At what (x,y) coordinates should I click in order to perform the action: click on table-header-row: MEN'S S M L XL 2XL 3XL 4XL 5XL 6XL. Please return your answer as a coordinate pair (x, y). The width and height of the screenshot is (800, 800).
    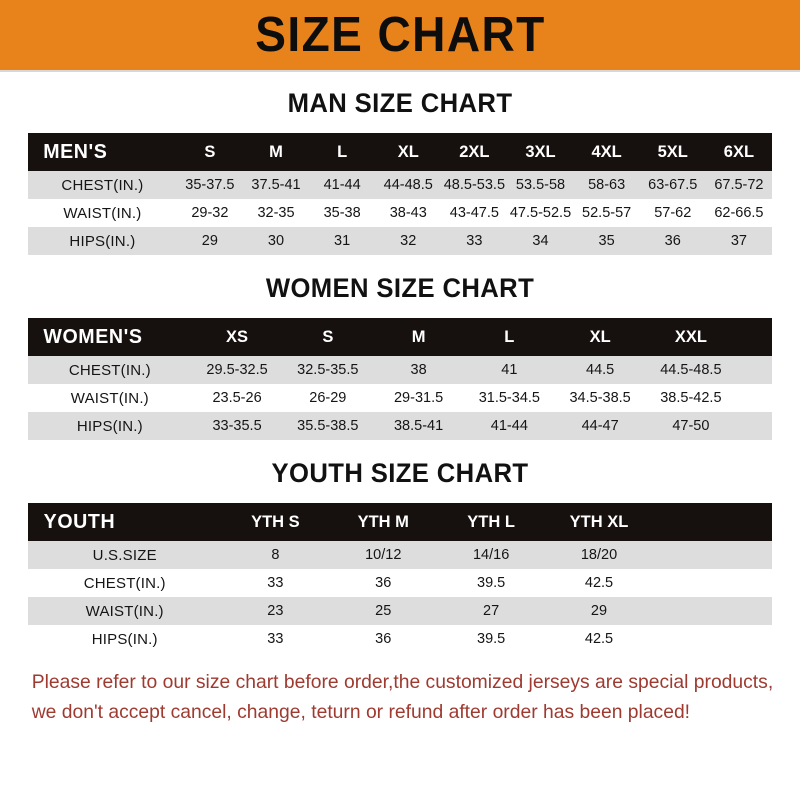
    Looking at the image, I should click on (400, 152).